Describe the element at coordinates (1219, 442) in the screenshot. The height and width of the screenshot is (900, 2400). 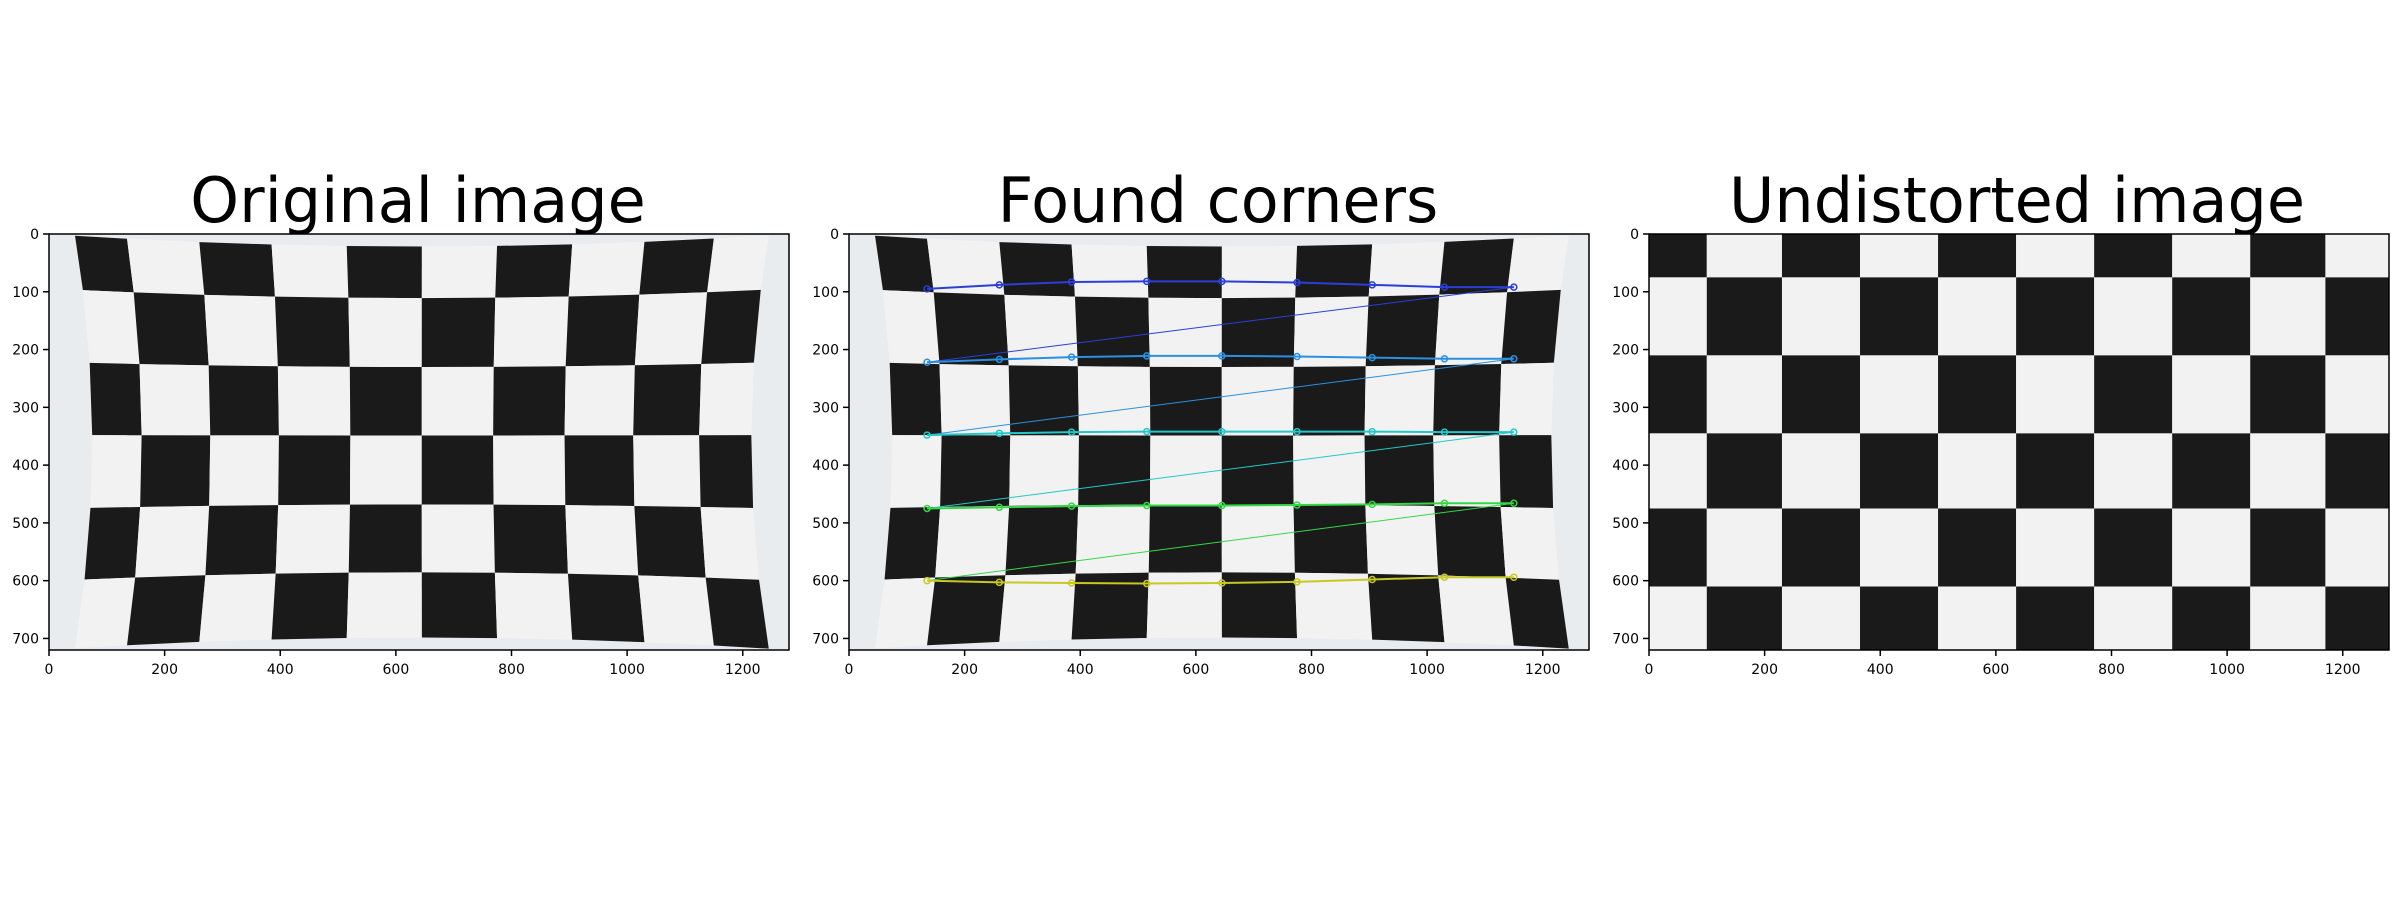
I see `checkerboard` at that location.